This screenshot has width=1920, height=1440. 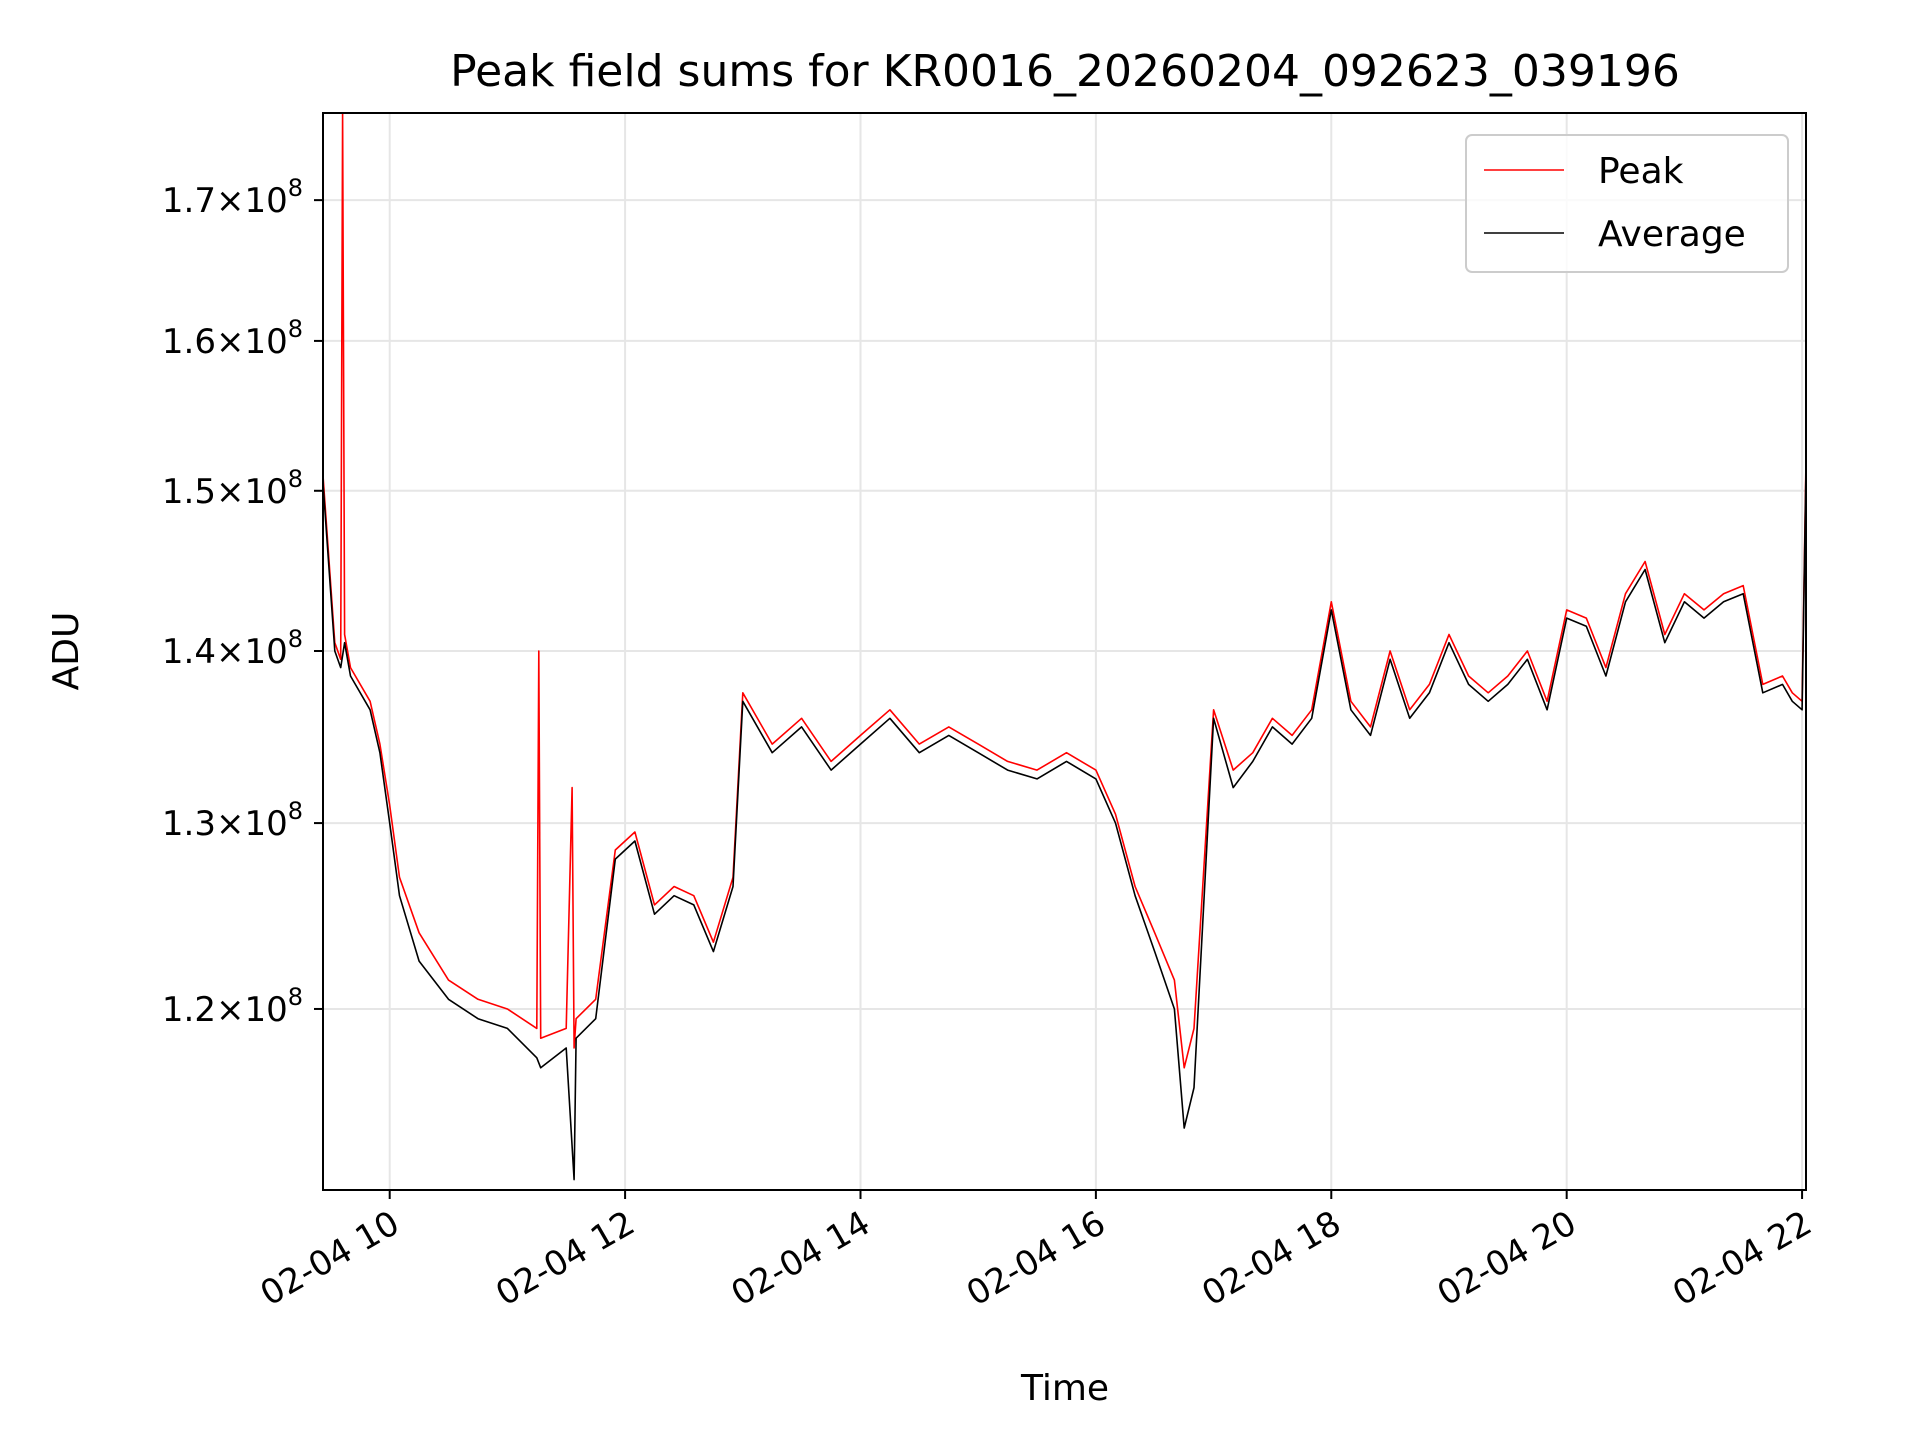 What do you see at coordinates (225, 824) in the screenshot?
I see `y-tick-label-base: 1.3×10` at bounding box center [225, 824].